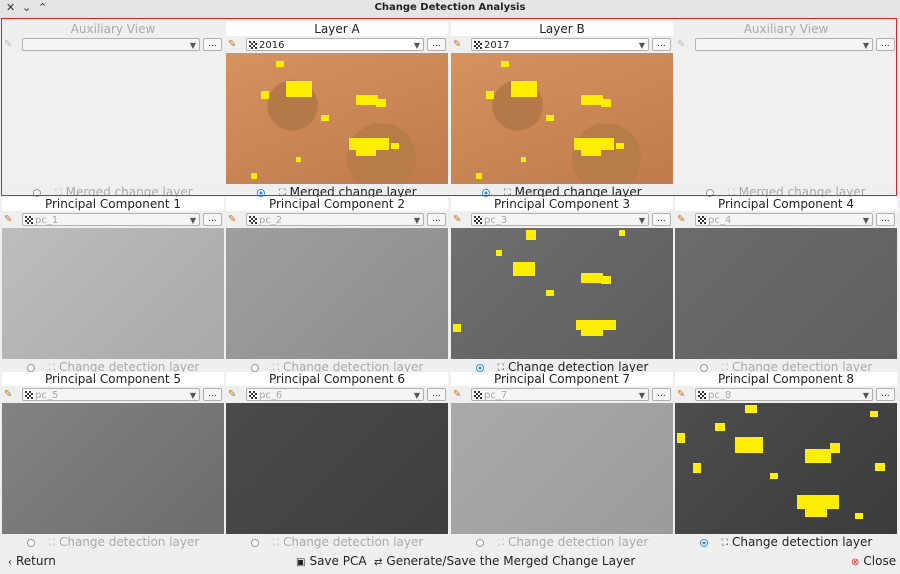  What do you see at coordinates (784, 394) in the screenshot?
I see `layer-select: pc_8 ▼` at bounding box center [784, 394].